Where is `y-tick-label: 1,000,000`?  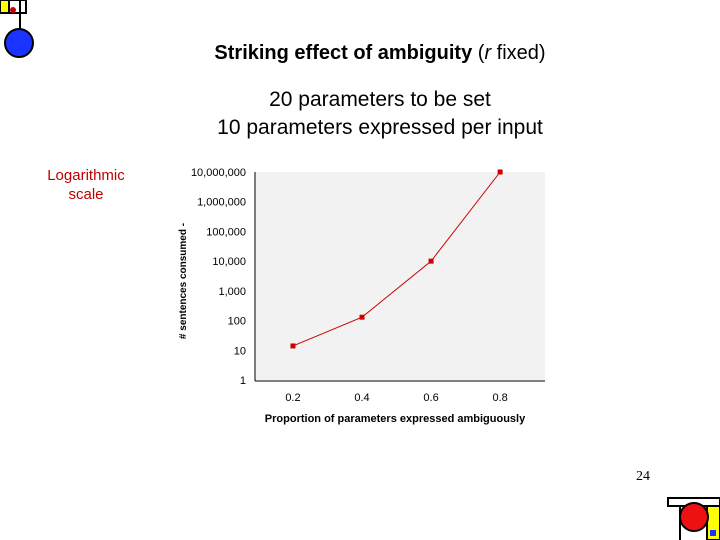 y-tick-label: 1,000,000 is located at coordinates (221, 203).